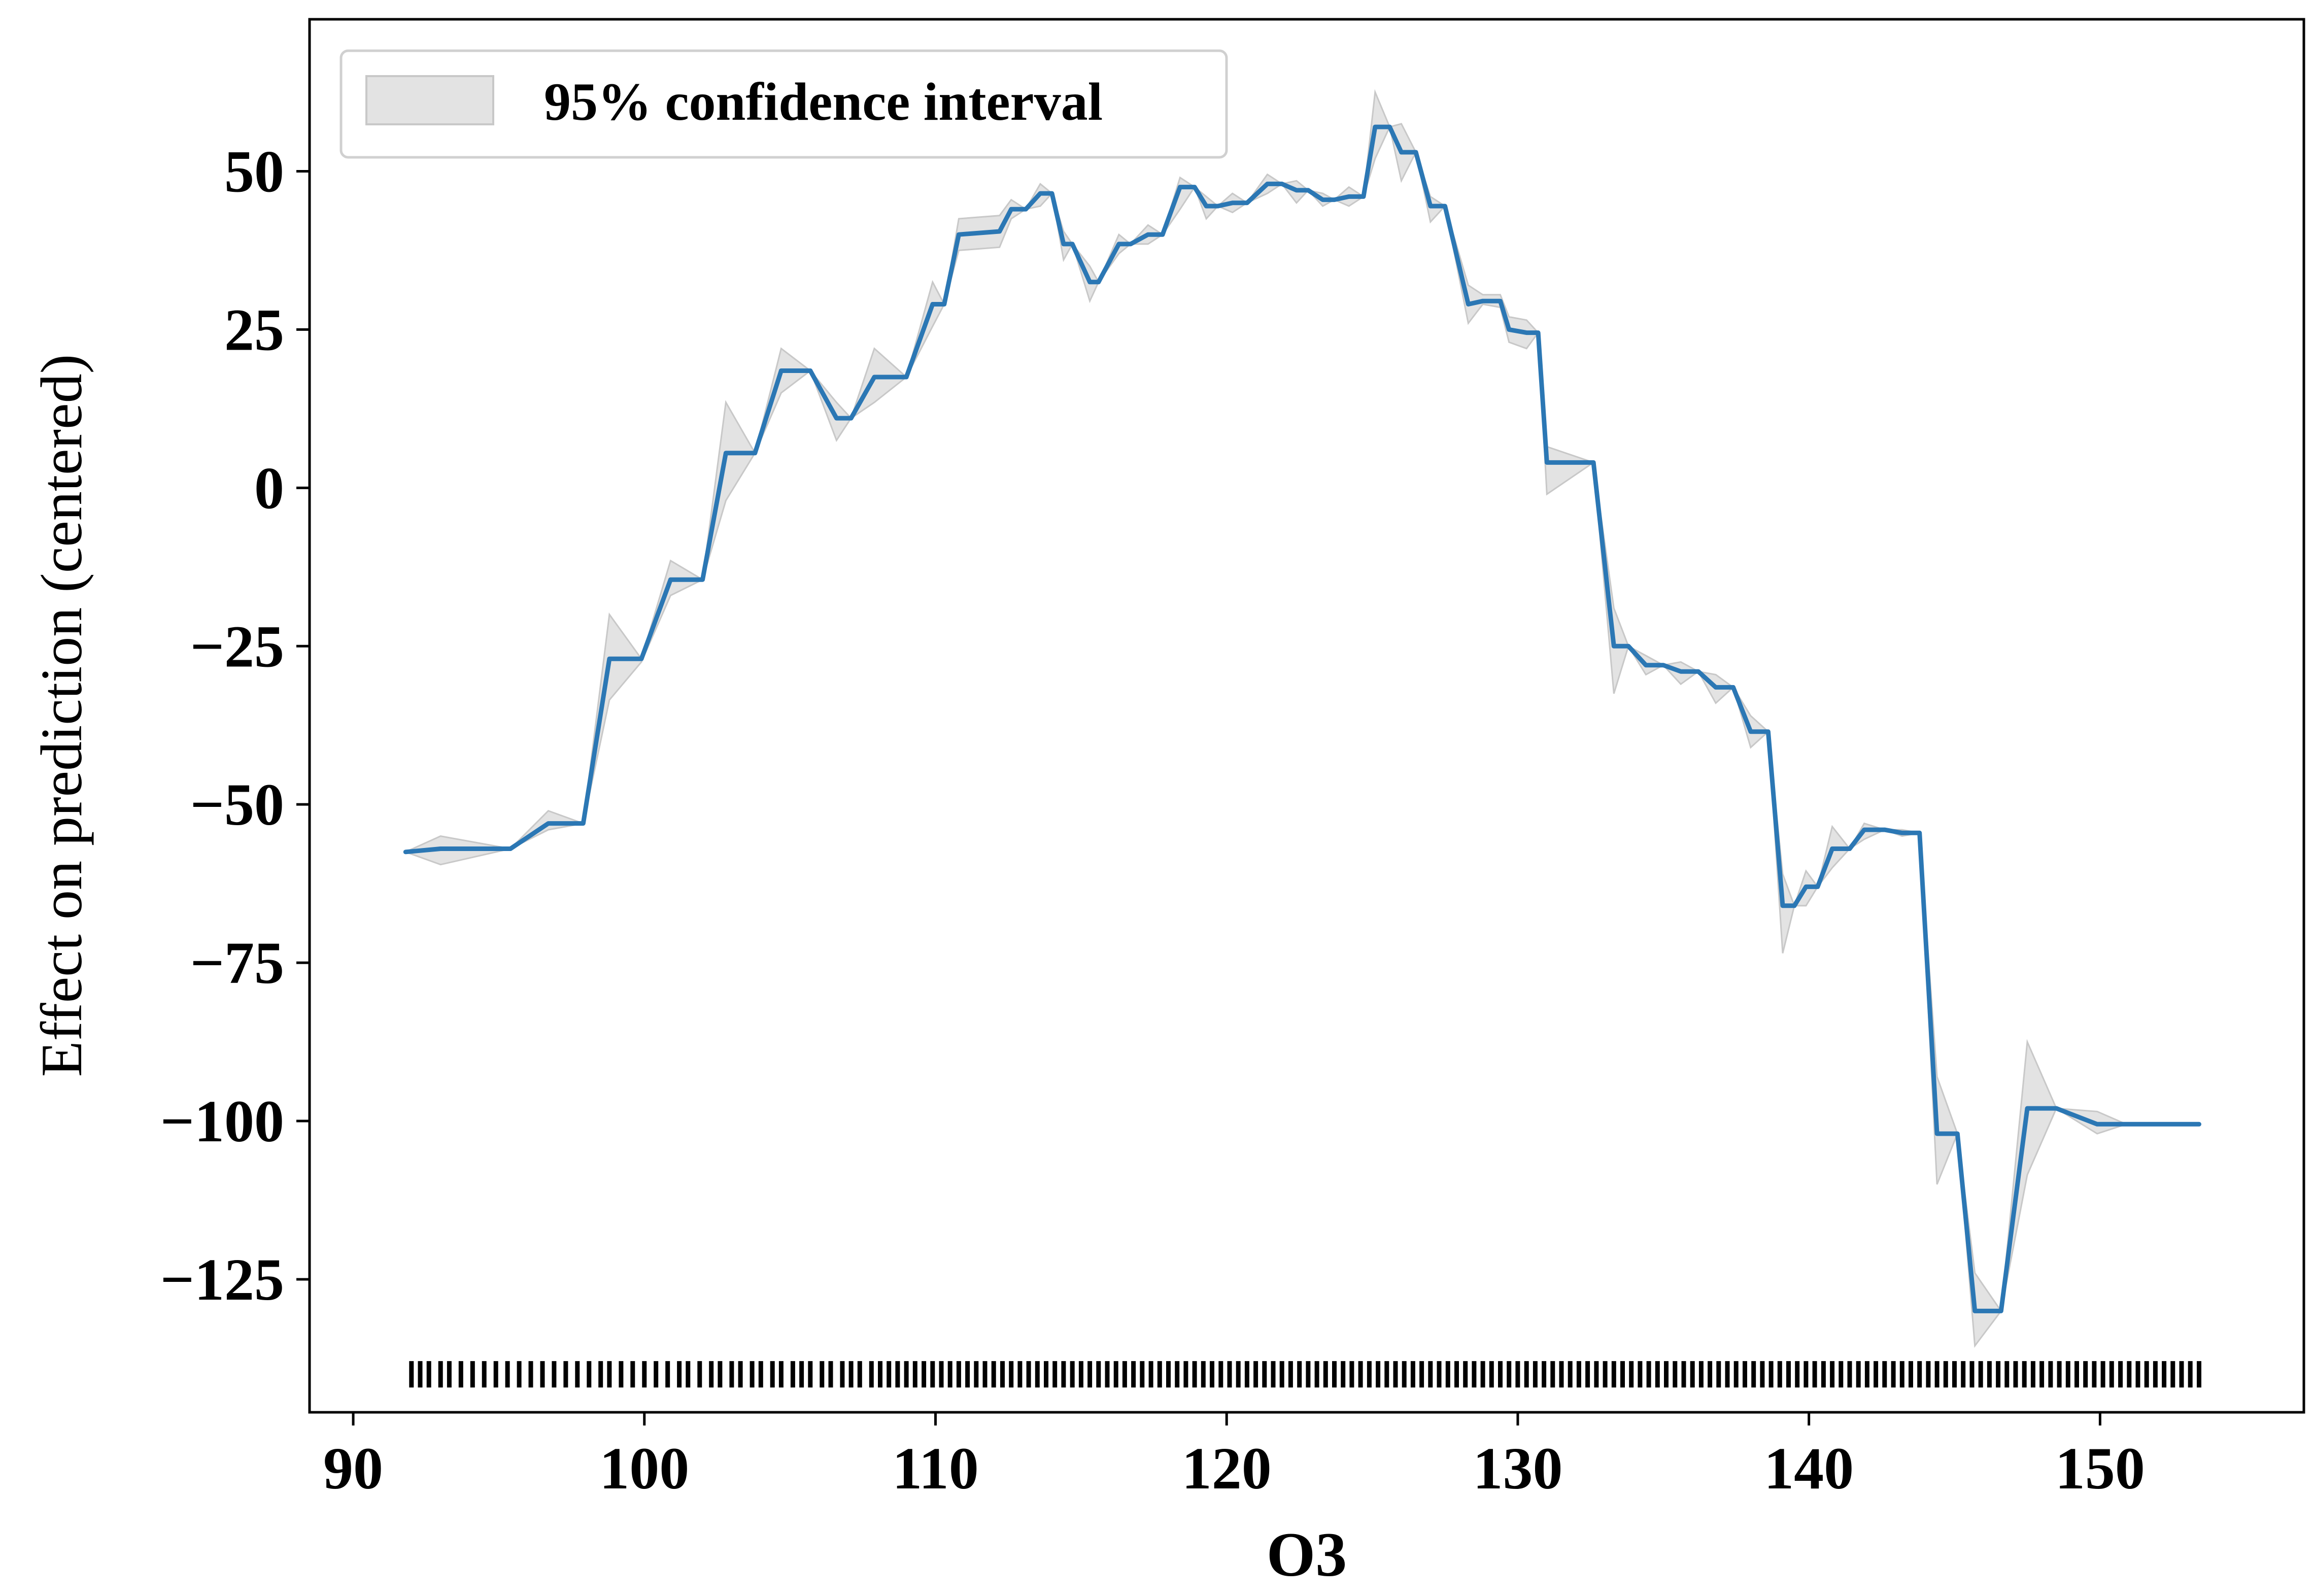  What do you see at coordinates (1227, 1468) in the screenshot?
I see `x-tick-label-3: 120` at bounding box center [1227, 1468].